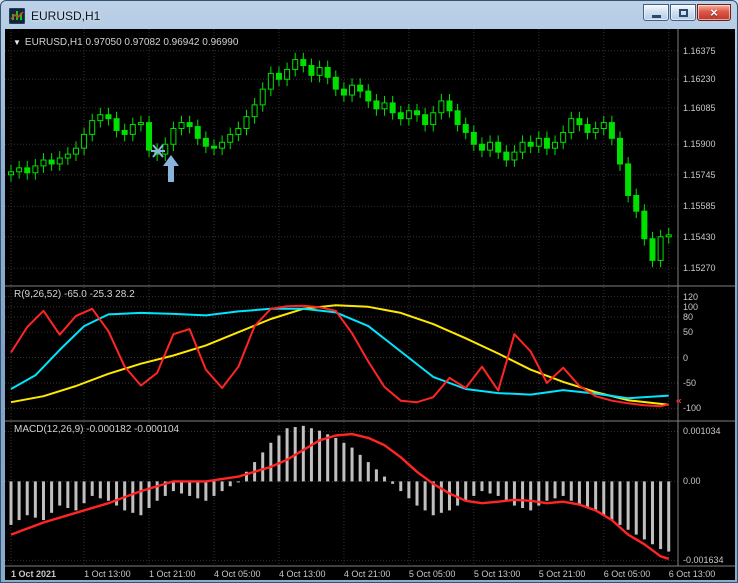 The width and height of the screenshot is (738, 583). Describe the element at coordinates (370, 421) in the screenshot. I see `panel-splitter-macd` at that location.